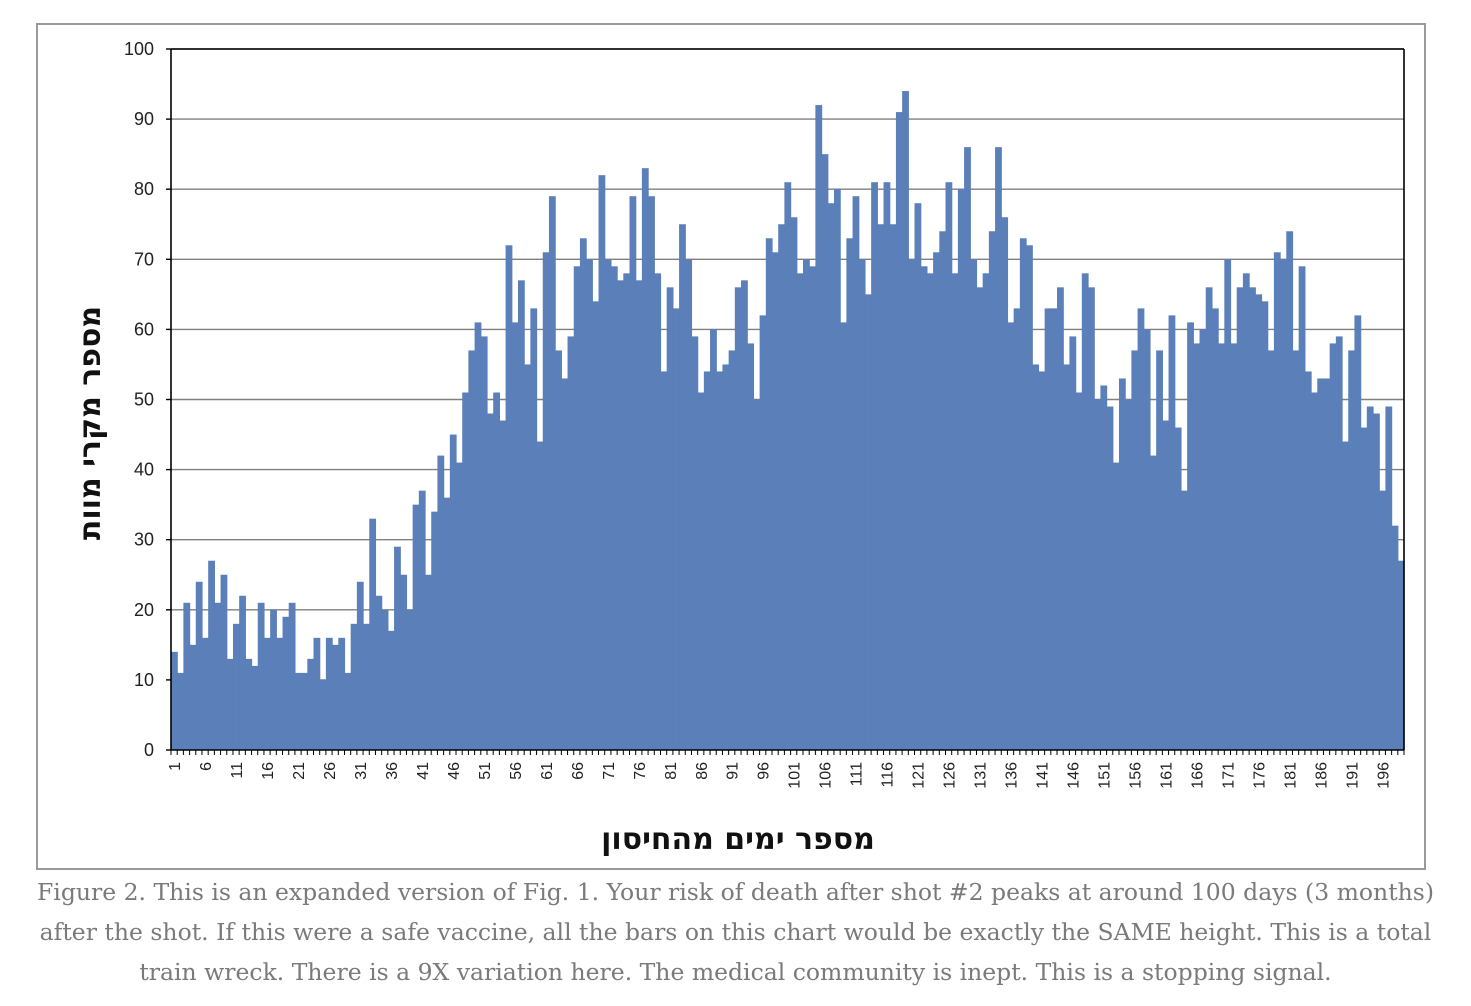 Image resolution: width=1471 pixels, height=1006 pixels. Describe the element at coordinates (857, 774) in the screenshot. I see `x-tick-label: 111` at that location.